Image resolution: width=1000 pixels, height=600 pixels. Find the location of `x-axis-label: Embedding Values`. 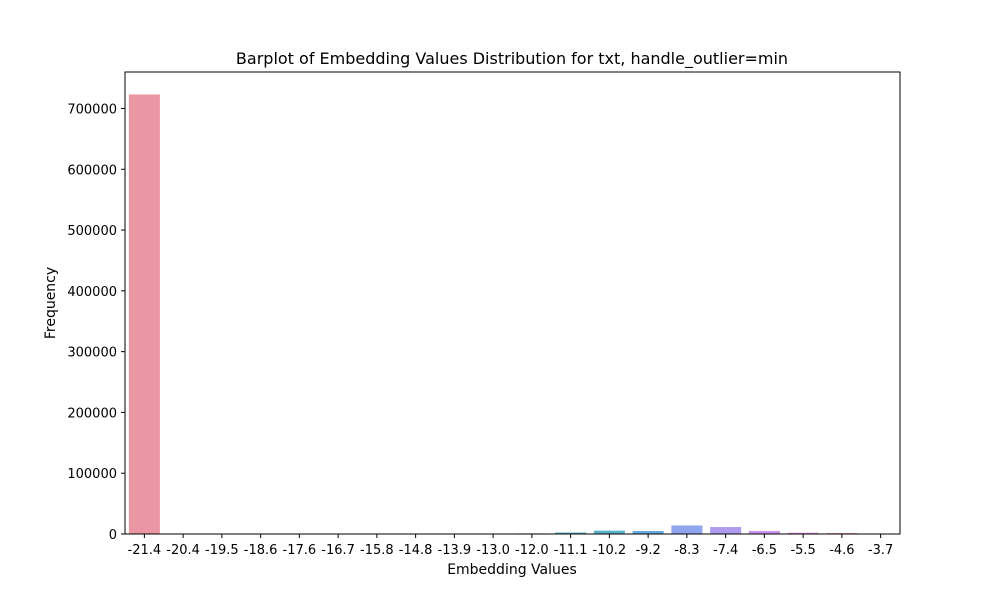

x-axis-label: Embedding Values is located at coordinates (512, 570).